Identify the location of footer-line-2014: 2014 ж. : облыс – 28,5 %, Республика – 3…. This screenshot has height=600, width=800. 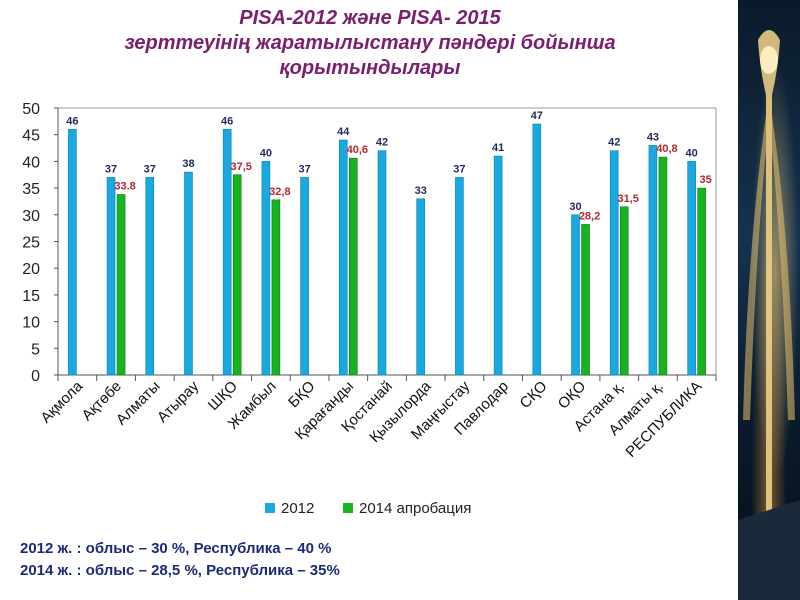
(180, 570).